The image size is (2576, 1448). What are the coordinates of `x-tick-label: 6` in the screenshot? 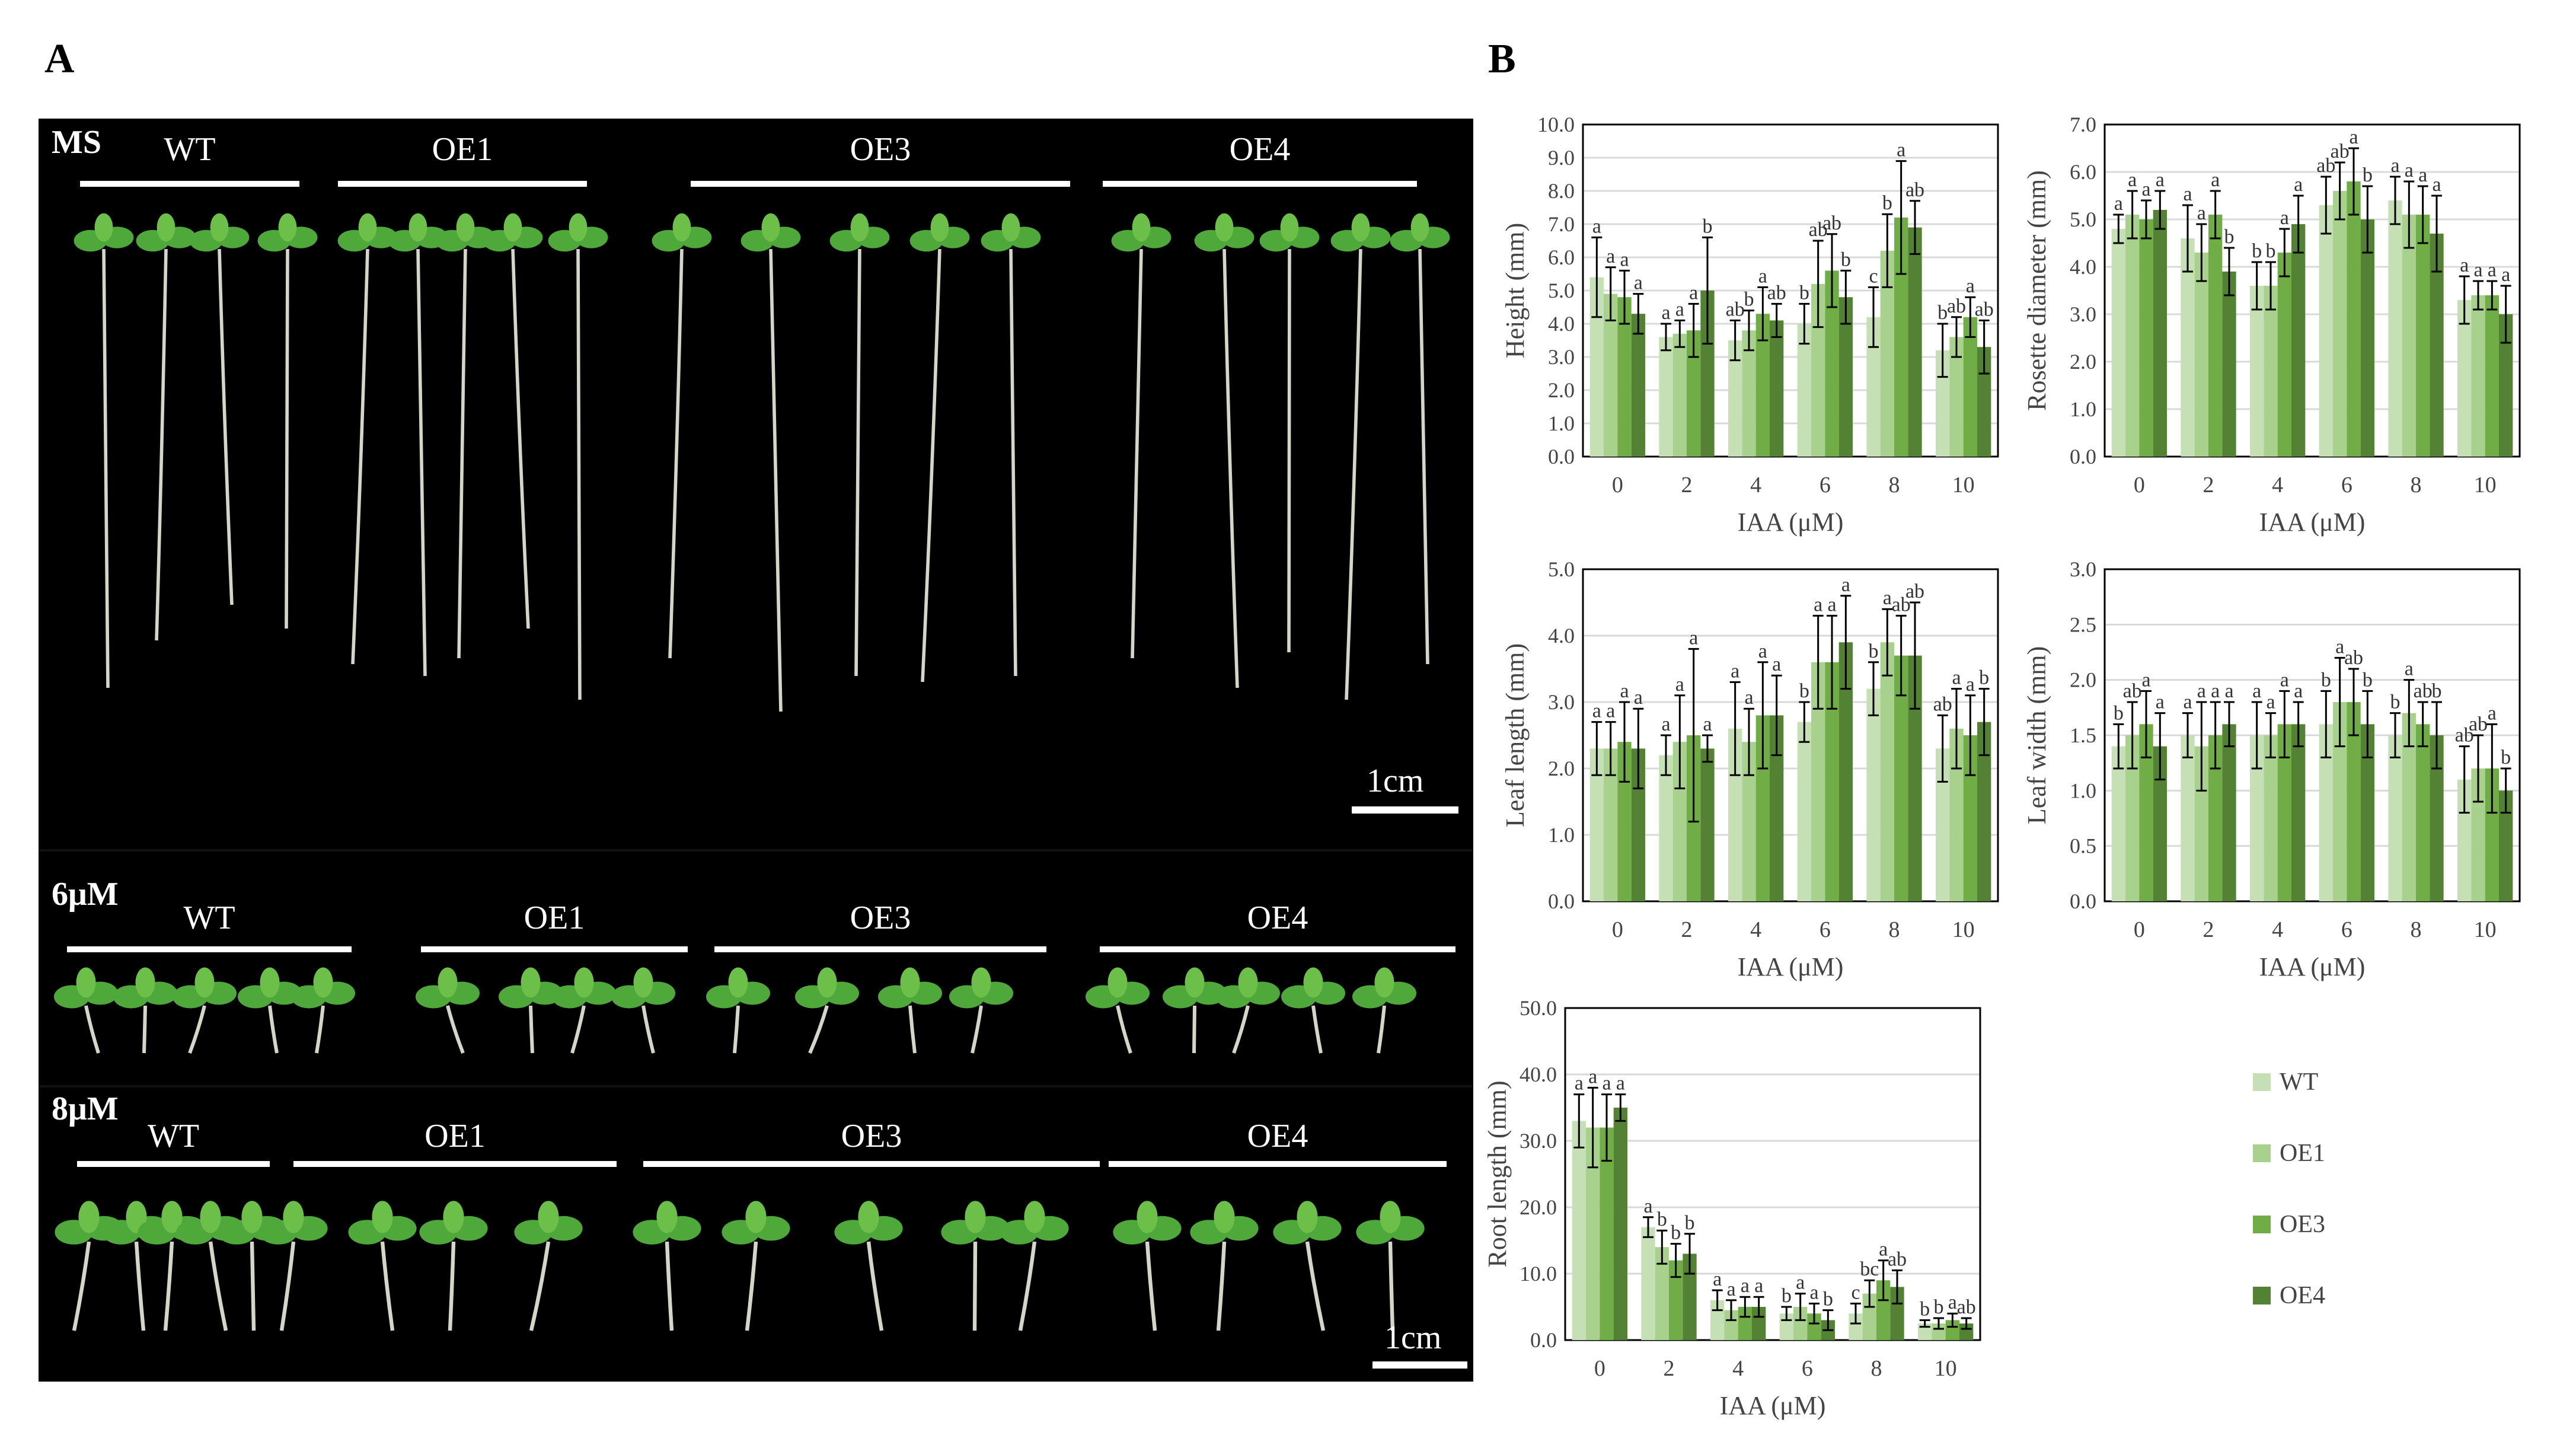 It's located at (1825, 930).